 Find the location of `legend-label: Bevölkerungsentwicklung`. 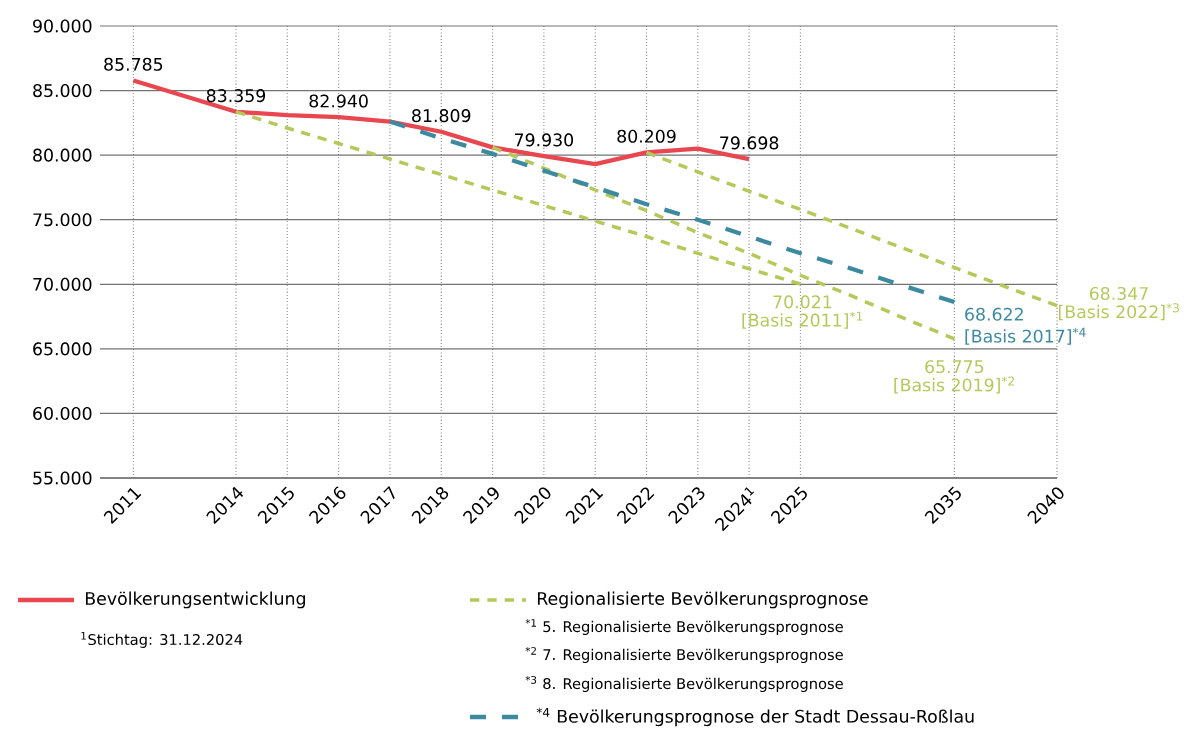

legend-label: Bevölkerungsentwicklung is located at coordinates (195, 600).